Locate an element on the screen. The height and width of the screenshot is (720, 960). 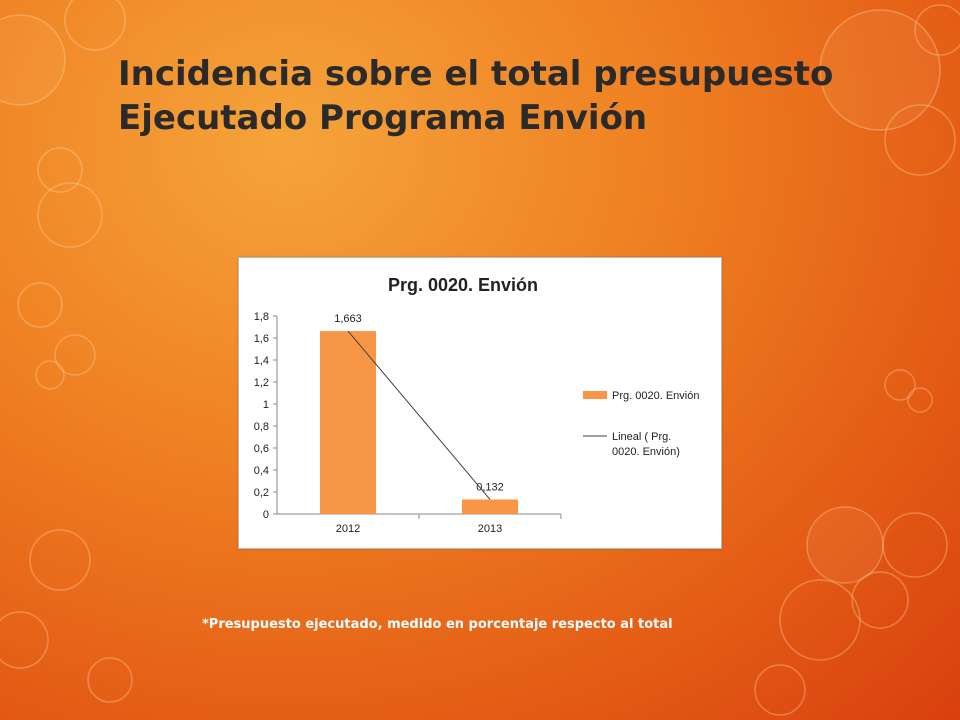
bar-2013 is located at coordinates (490, 506).